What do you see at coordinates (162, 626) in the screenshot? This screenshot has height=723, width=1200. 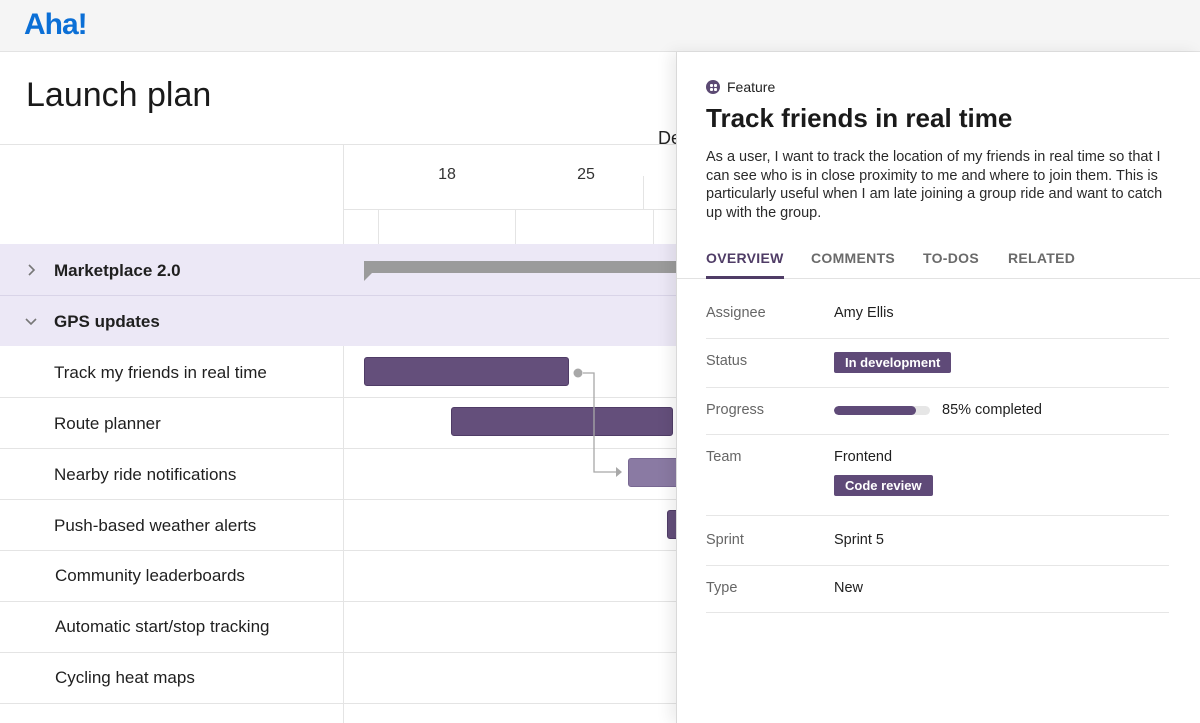 I see `row-label: Automatic start/stop tracking` at bounding box center [162, 626].